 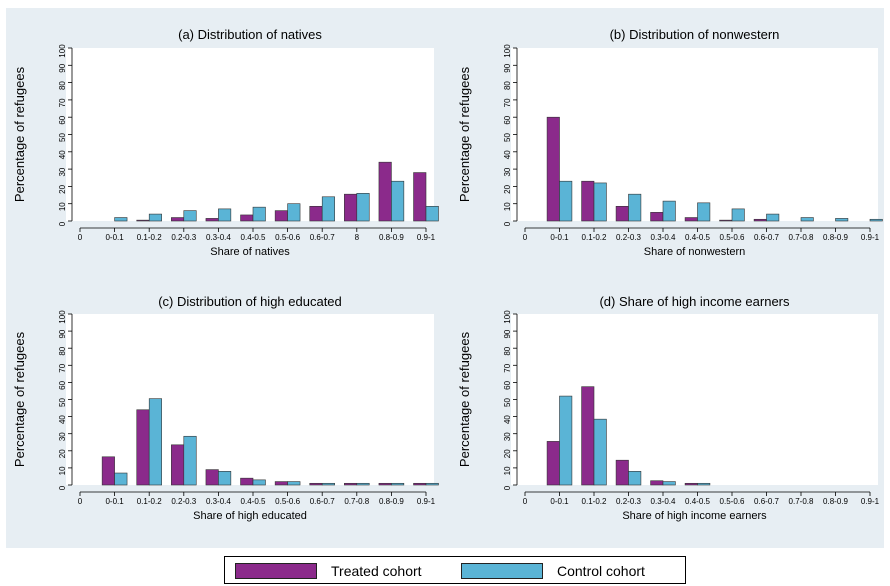 I want to click on x-tick-label: 8, so click(x=357, y=237).